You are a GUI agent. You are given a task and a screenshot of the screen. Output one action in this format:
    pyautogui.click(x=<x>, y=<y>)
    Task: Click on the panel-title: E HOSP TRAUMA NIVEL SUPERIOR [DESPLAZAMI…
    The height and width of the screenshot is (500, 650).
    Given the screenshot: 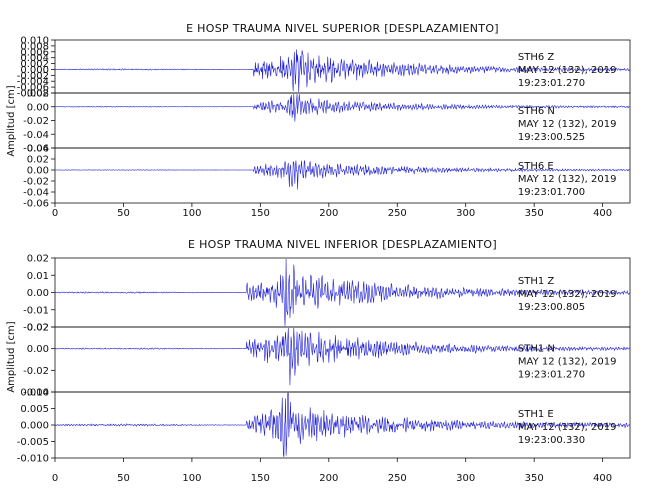 What is the action you would take?
    pyautogui.click(x=342, y=28)
    